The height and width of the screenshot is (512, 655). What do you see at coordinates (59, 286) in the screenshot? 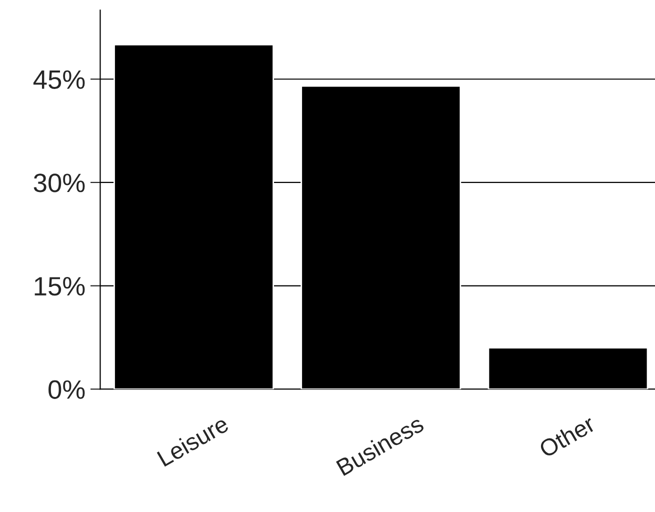
I see `y-tick-label: 15%` at bounding box center [59, 286].